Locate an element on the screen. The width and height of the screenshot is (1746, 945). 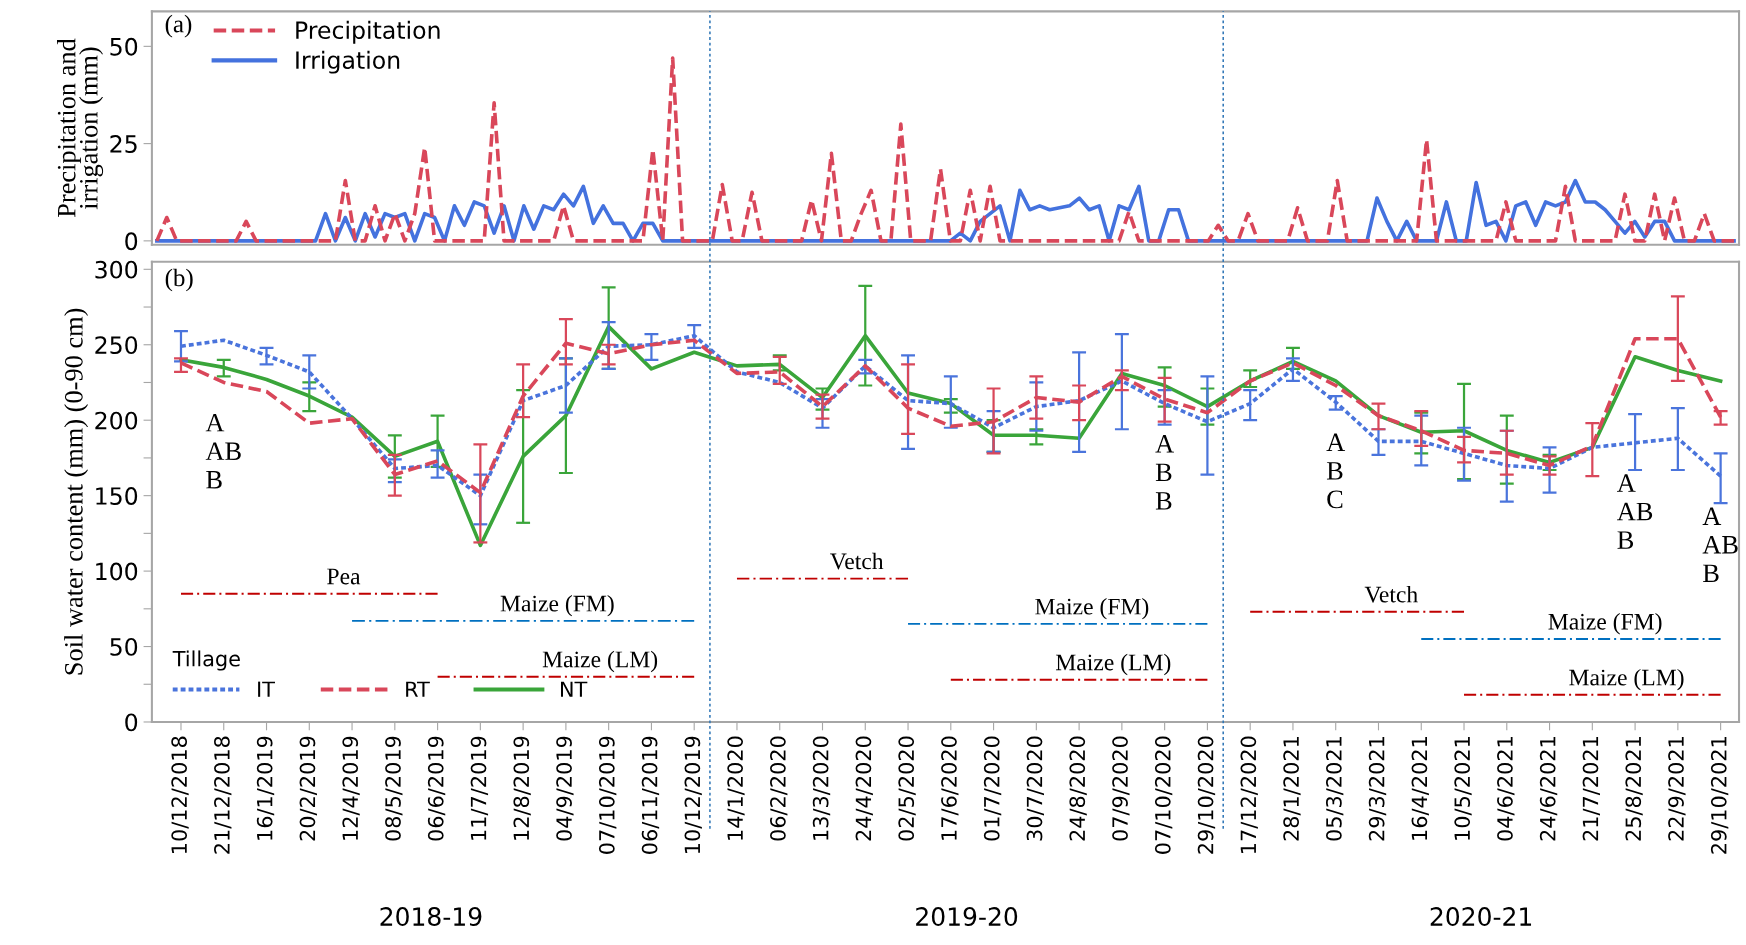
x-tick-label: 01/7/2020 is located at coordinates (992, 788).